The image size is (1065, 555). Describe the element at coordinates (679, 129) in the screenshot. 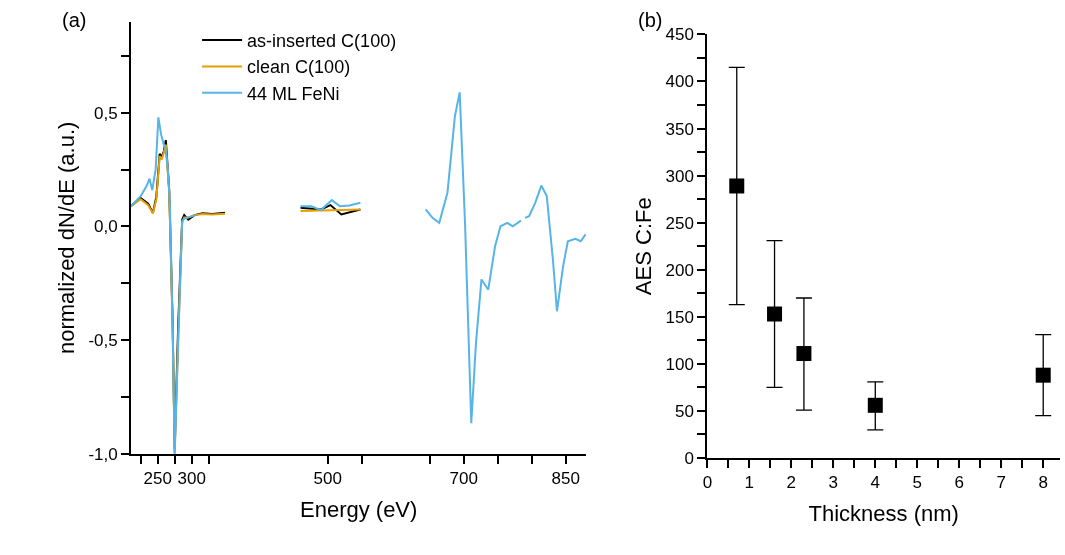

I see `y-tick-label: 350` at that location.